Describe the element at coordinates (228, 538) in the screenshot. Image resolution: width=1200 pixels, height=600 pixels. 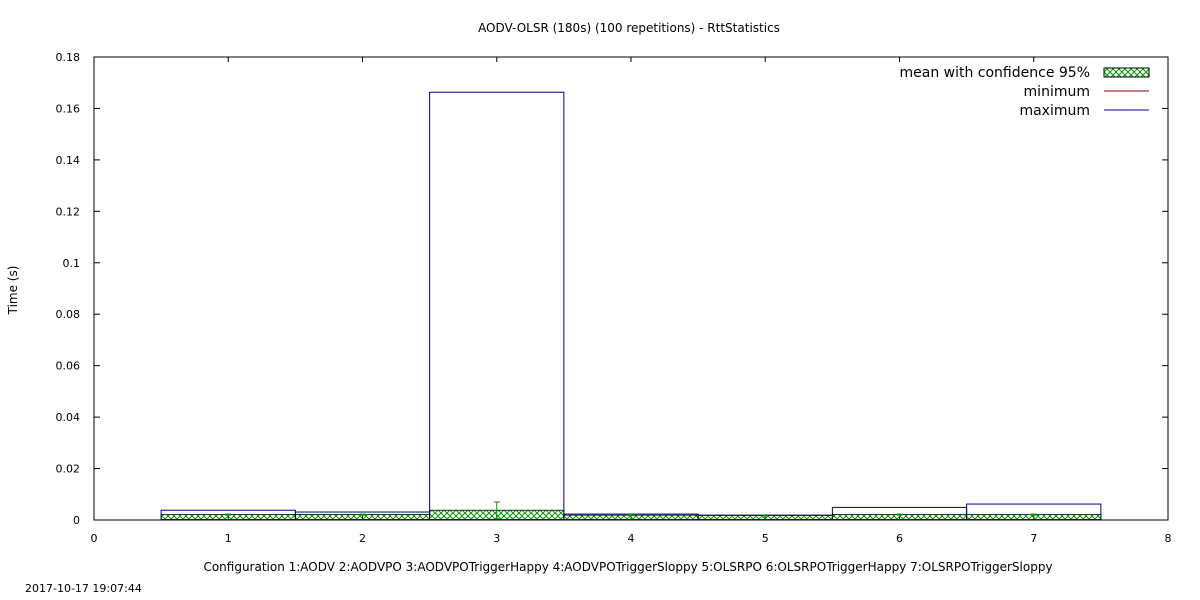
I see `x-tick-label: 1` at that location.